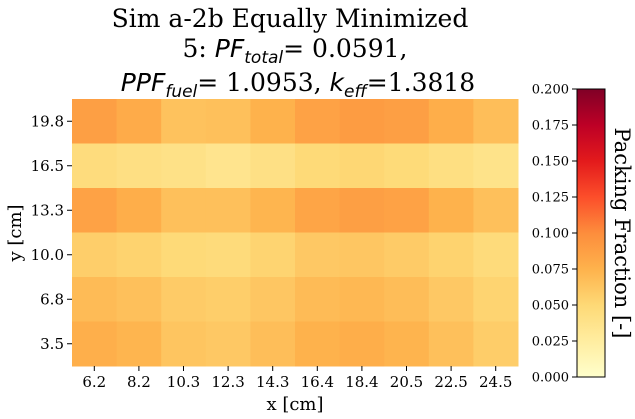  Describe the element at coordinates (317, 382) in the screenshot. I see `x-tick-label: 16.4` at that location.